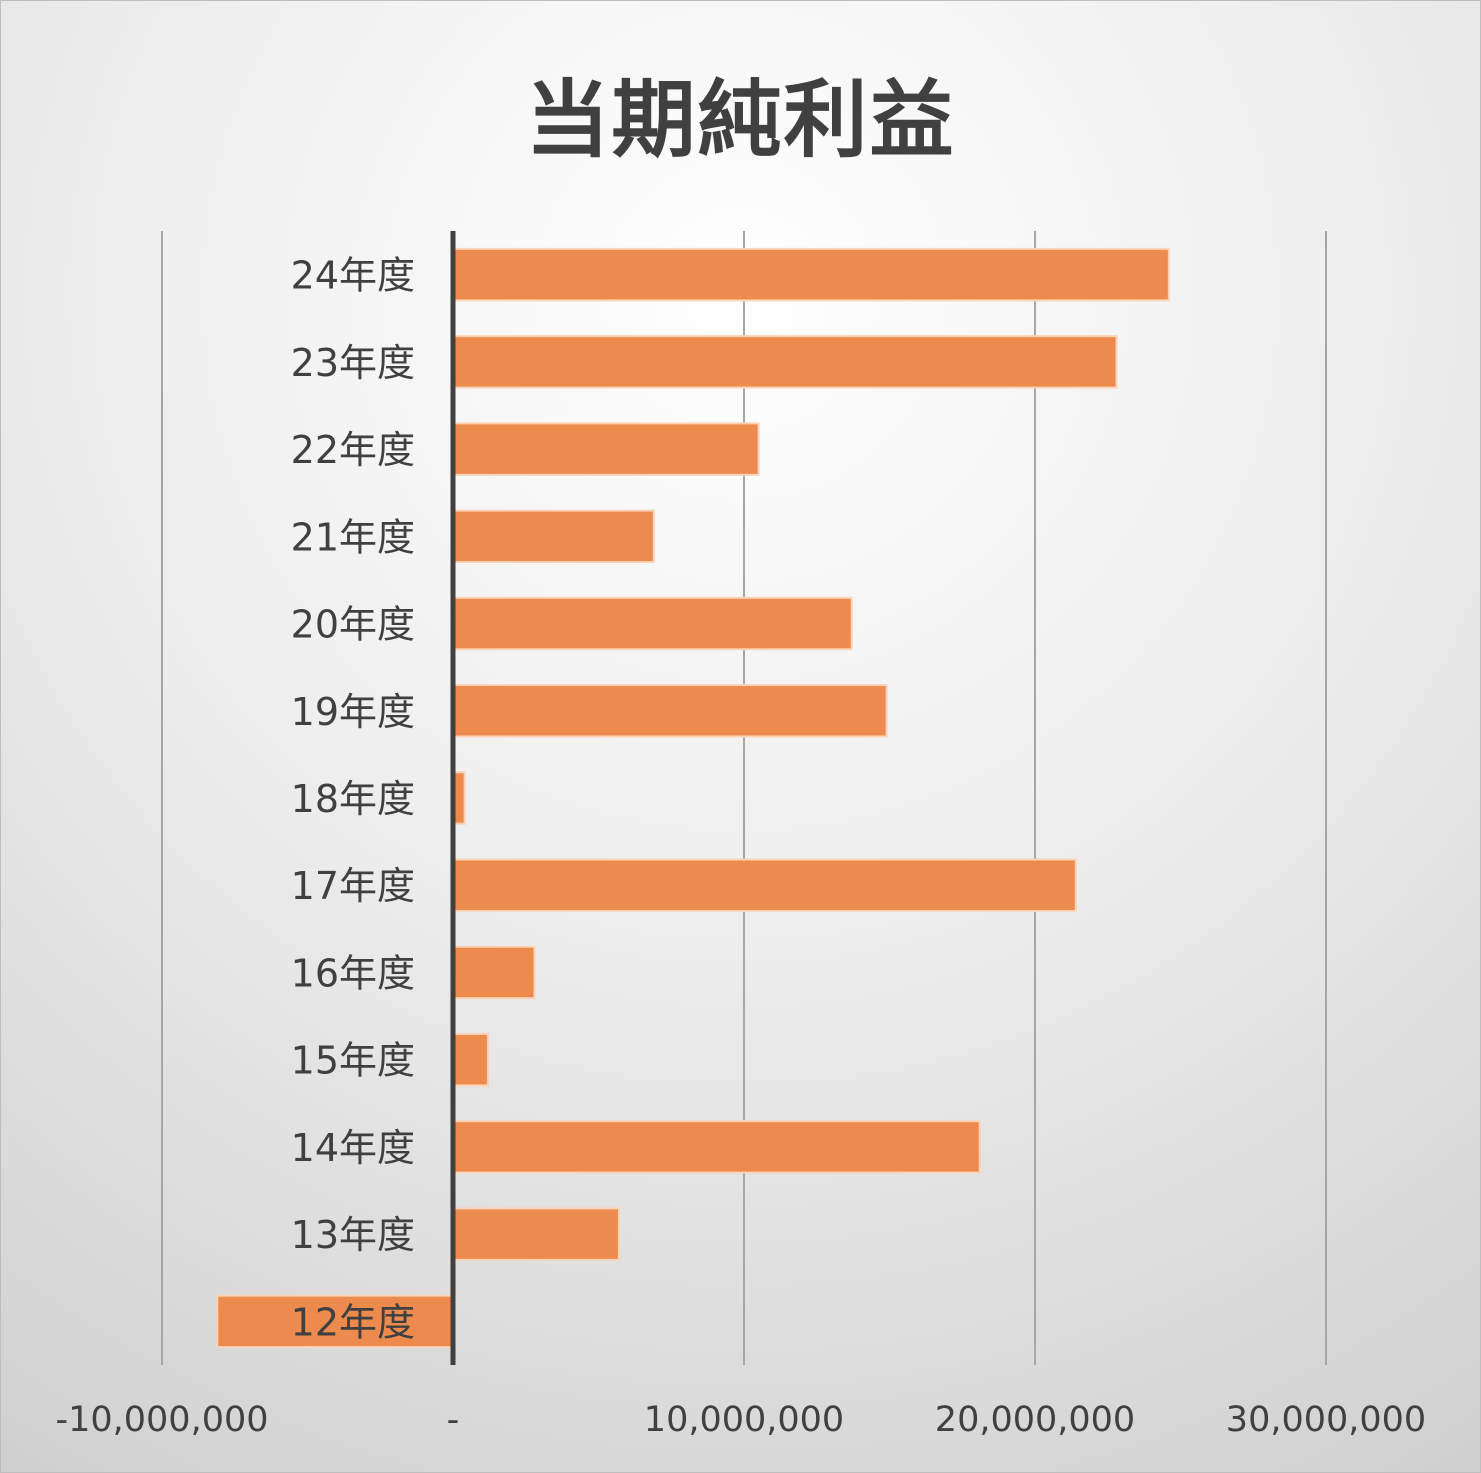  Describe the element at coordinates (1035, 1420) in the screenshot. I see `x-tick-label-3: 20,000,000` at that location.